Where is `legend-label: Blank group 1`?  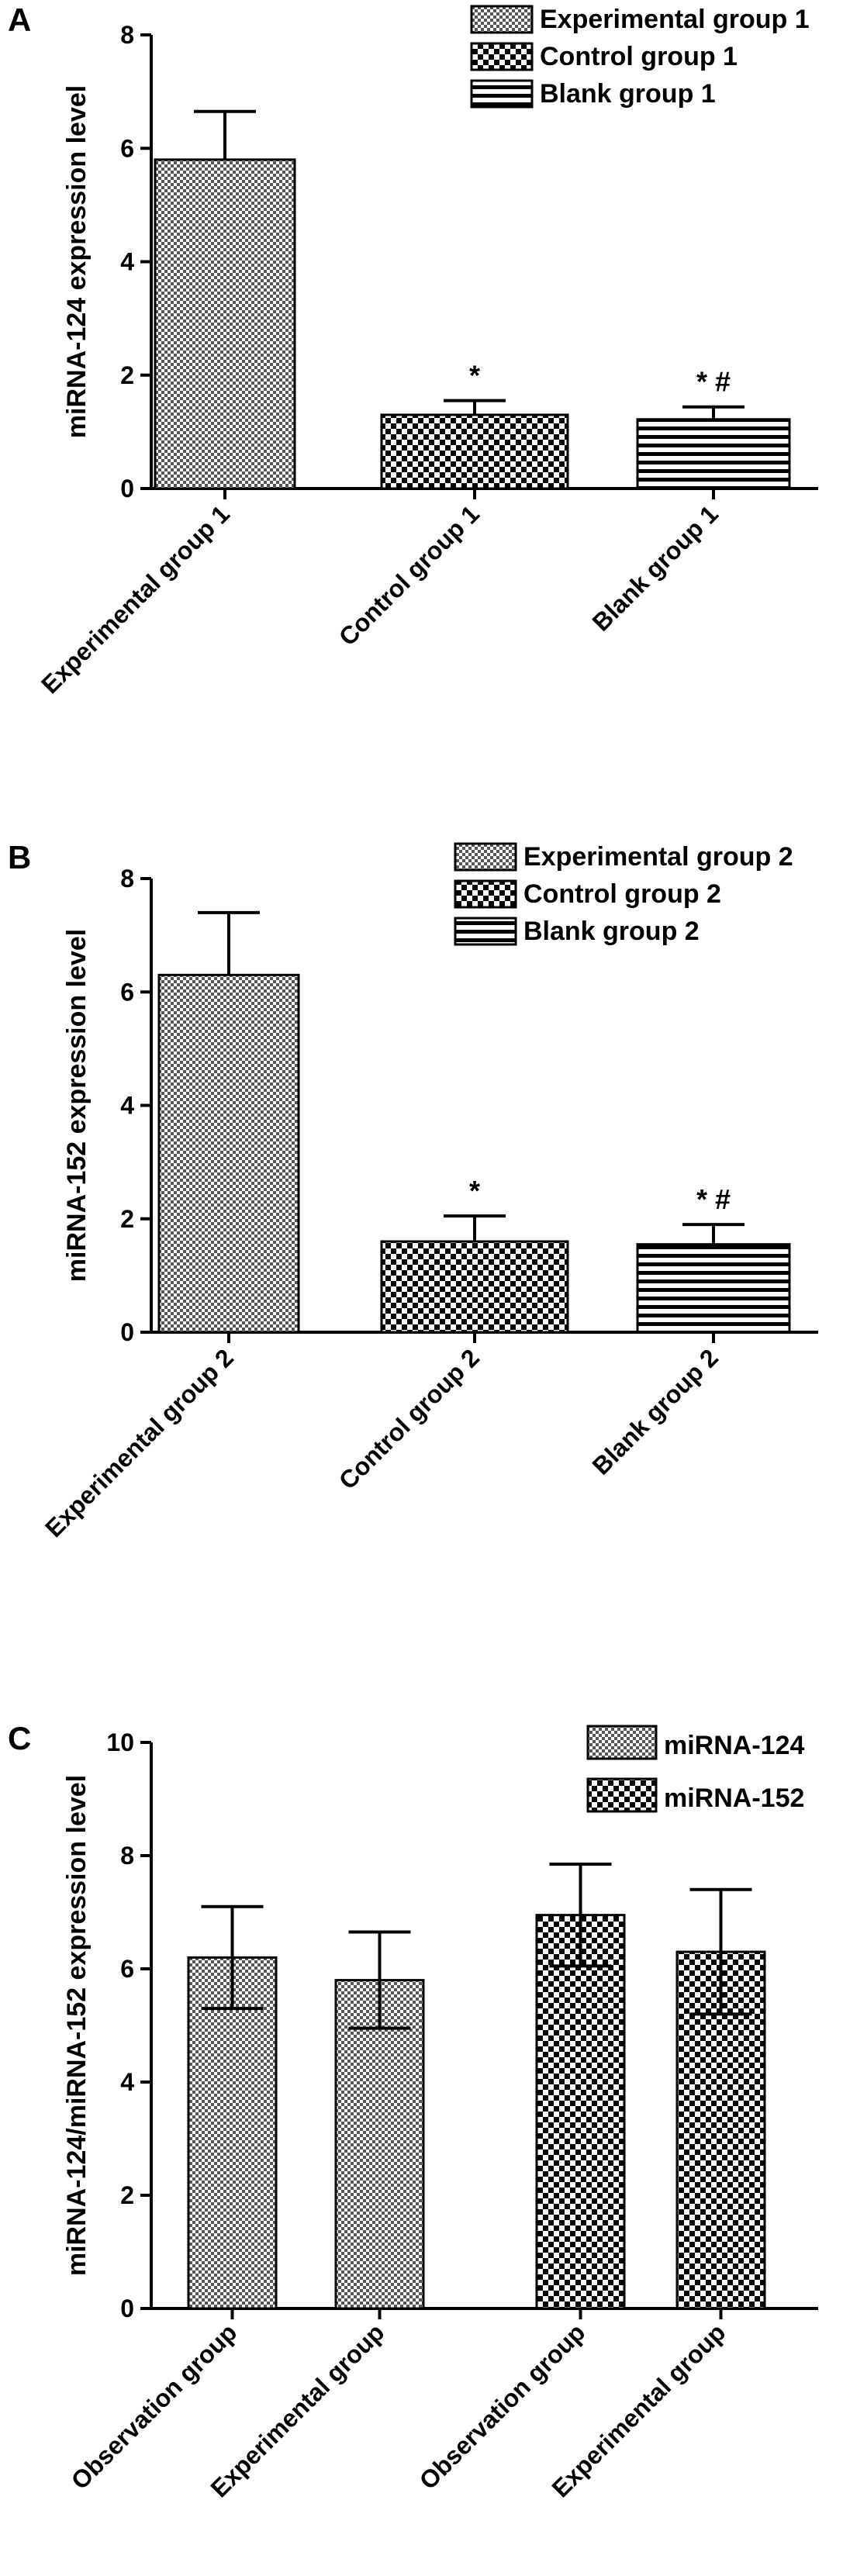
legend-label: Blank group 1 is located at coordinates (628, 94).